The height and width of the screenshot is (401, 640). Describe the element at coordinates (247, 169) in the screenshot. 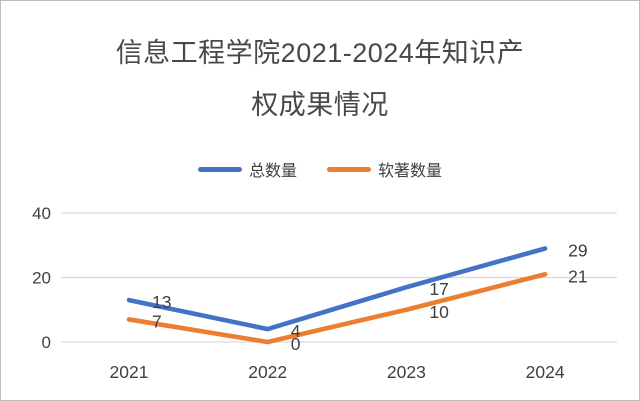

I see `legend-item-total: 总数量` at that location.